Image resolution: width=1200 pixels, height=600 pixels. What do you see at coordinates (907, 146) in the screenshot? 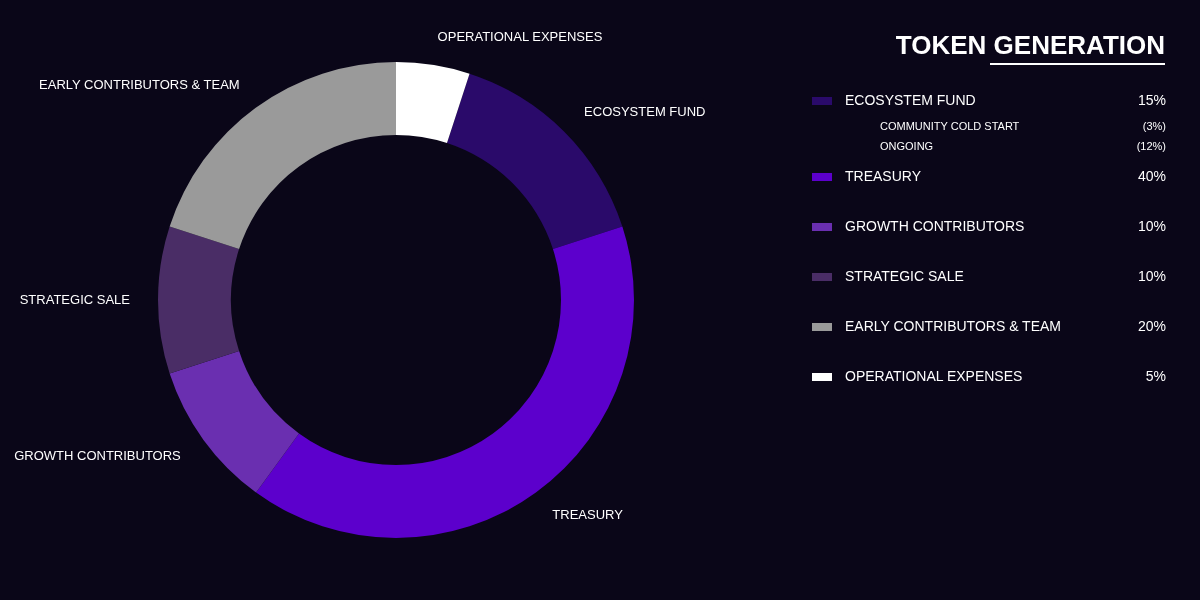
I see `text: ONGOING` at bounding box center [907, 146].